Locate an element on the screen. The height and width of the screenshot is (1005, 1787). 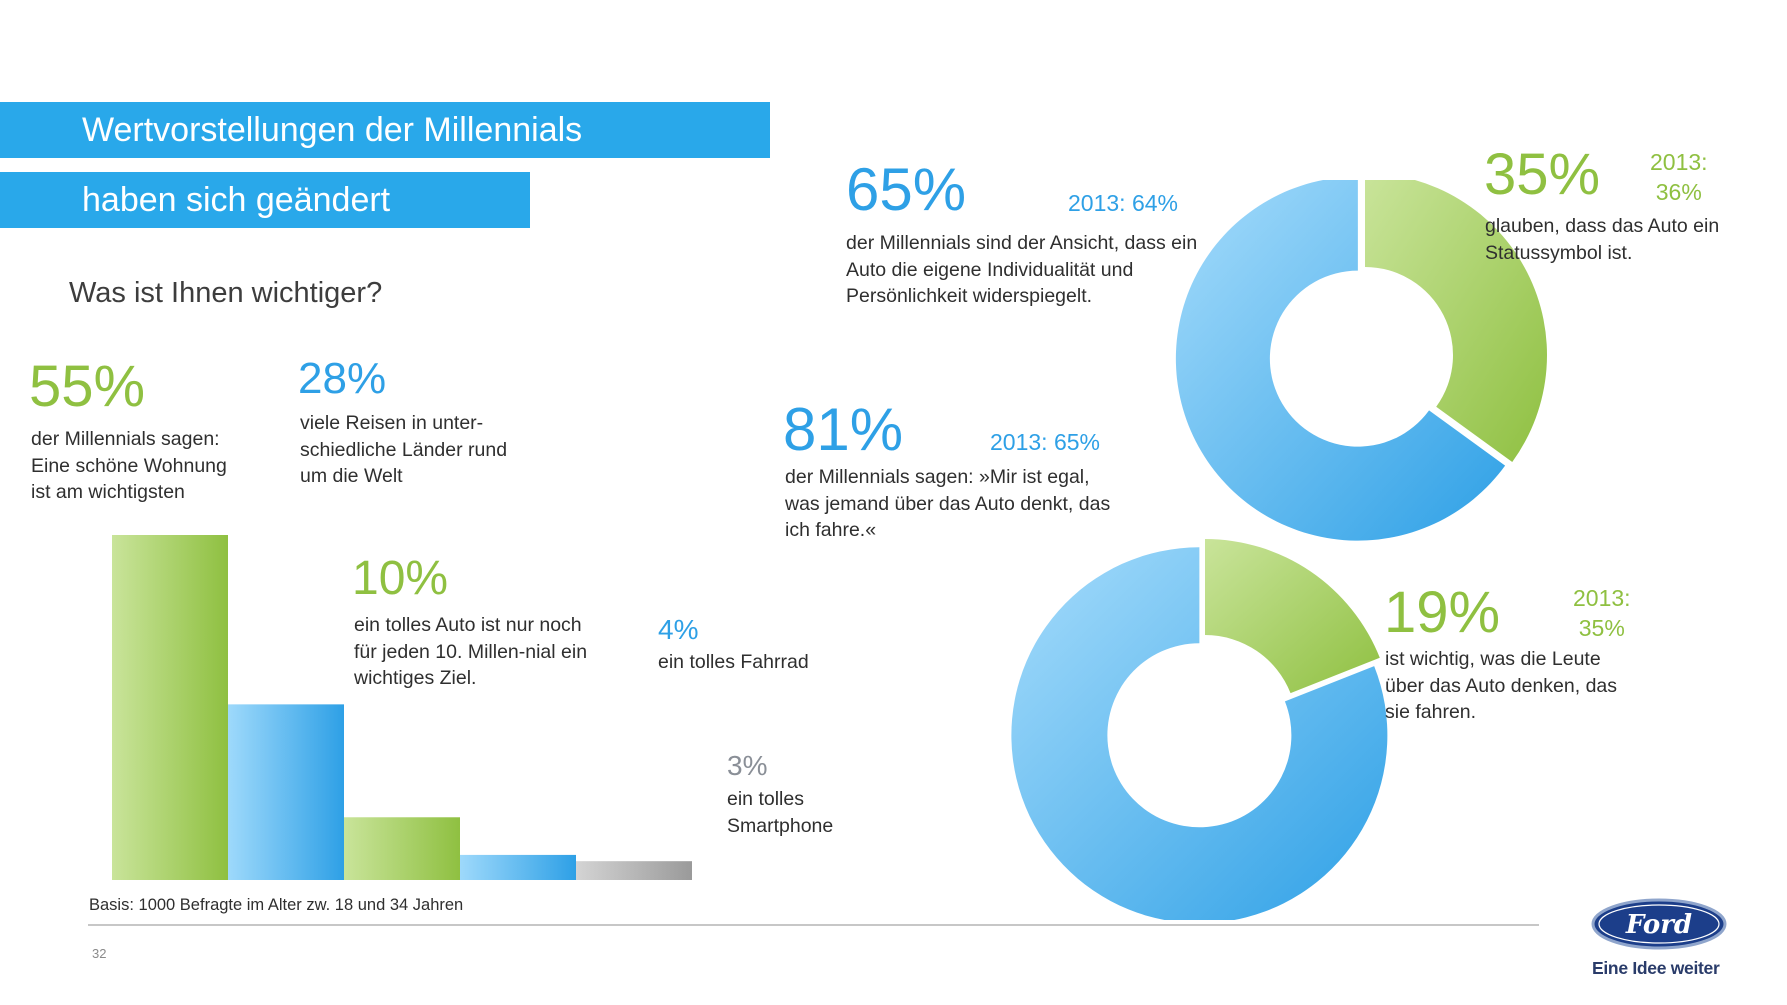
pct-4: 4% is located at coordinates (678, 629).